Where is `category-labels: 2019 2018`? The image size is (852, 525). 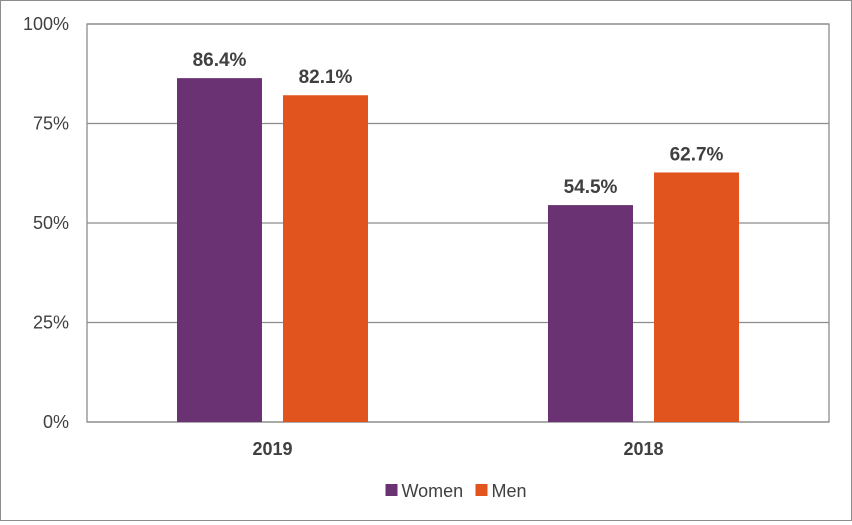 category-labels: 2019 2018 is located at coordinates (457, 449).